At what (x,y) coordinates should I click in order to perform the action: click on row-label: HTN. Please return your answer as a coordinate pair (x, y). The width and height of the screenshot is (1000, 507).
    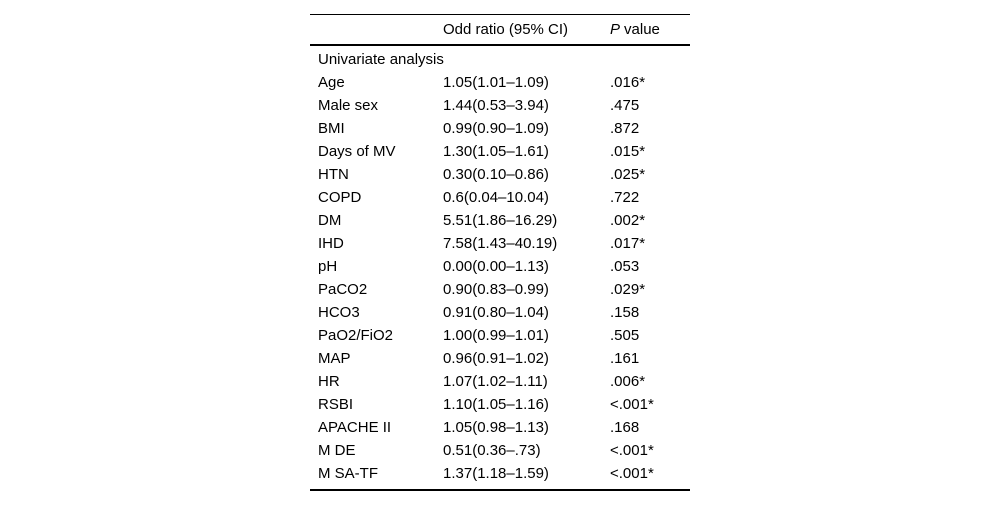
    Looking at the image, I should click on (333, 174).